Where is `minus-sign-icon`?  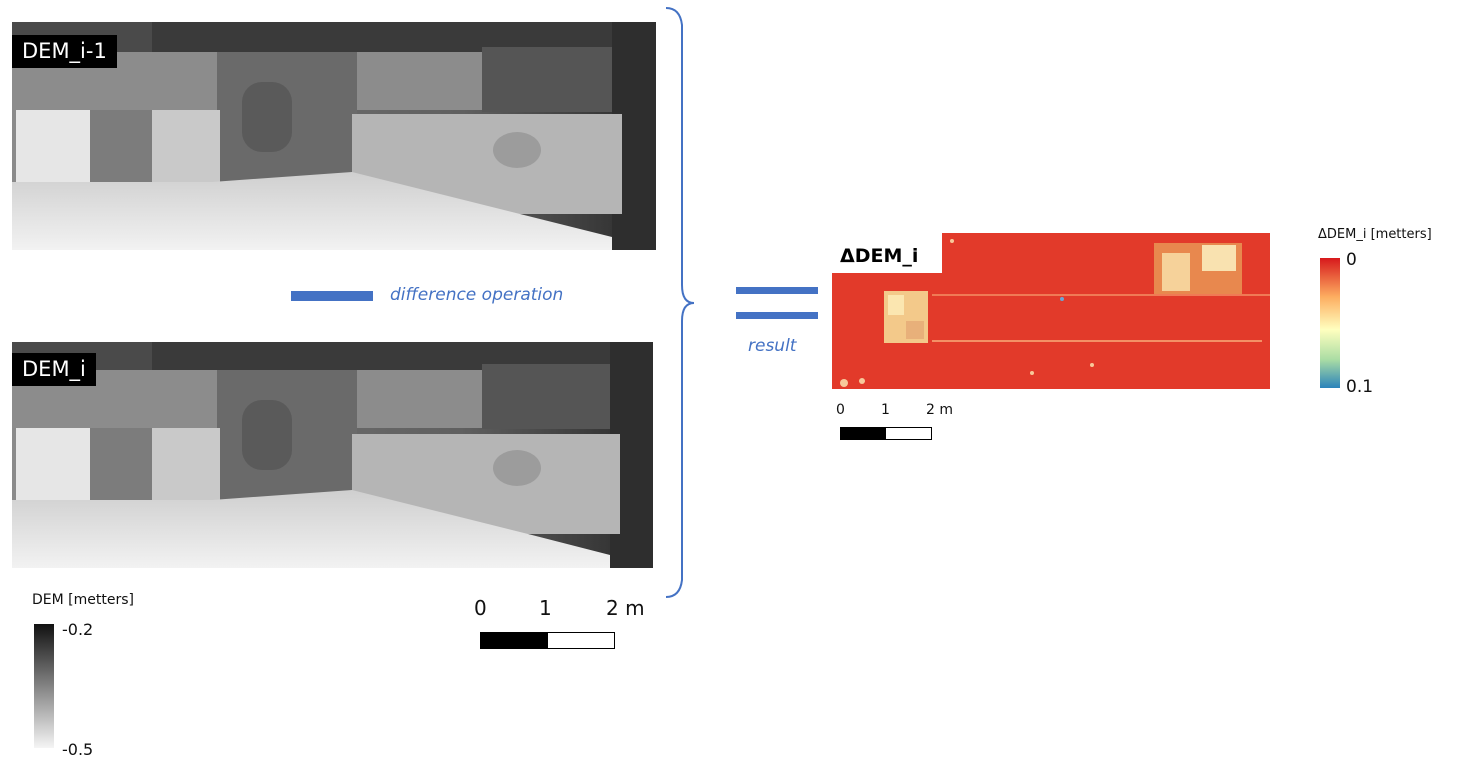
minus-sign-icon is located at coordinates (332, 296).